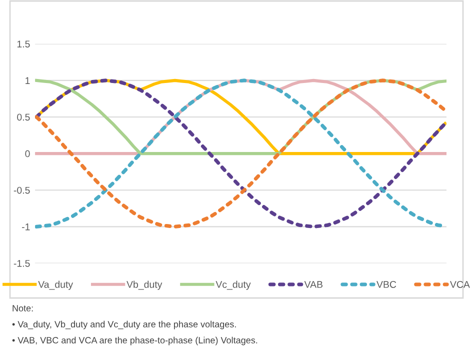 Image resolution: width=474 pixels, height=351 pixels. I want to click on text: • Va_duty, Vb_duty and Vc_duty are the phase voltages., so click(124, 325).